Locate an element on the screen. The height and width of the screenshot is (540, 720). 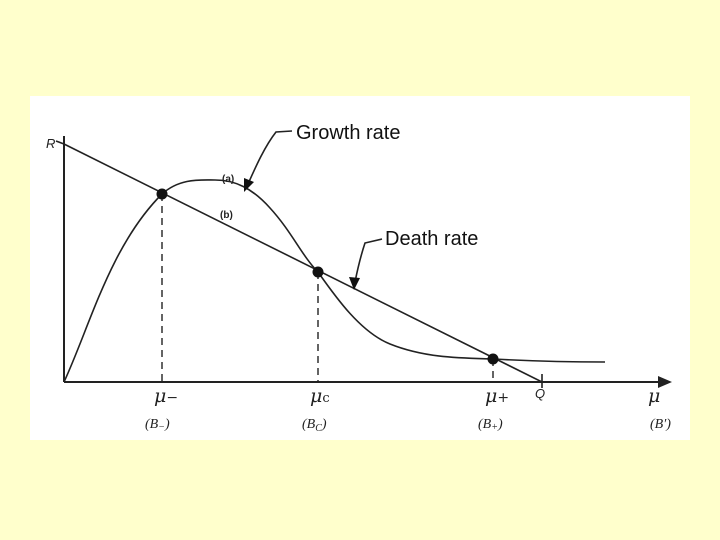
b-subscript: − is located at coordinates (161, 427).